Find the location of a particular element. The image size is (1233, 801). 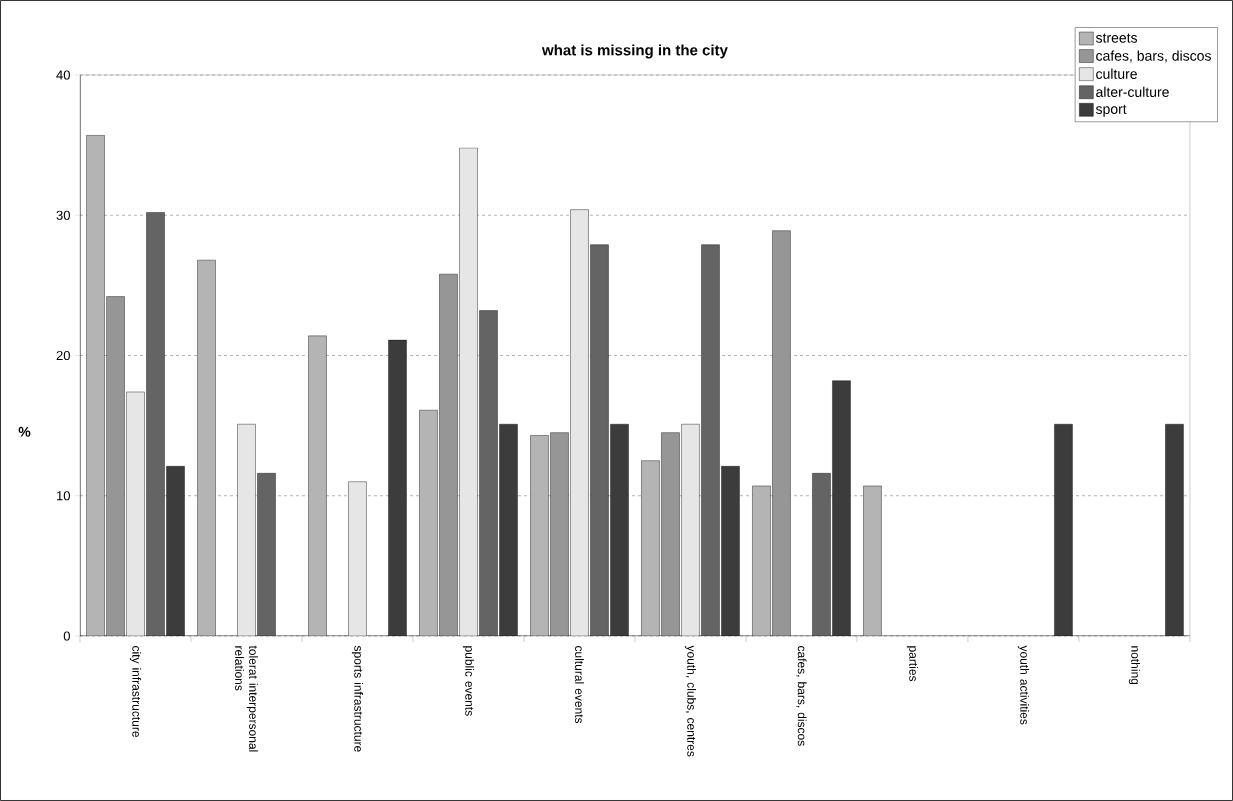

chart-title: what is missing in the city is located at coordinates (634, 51).